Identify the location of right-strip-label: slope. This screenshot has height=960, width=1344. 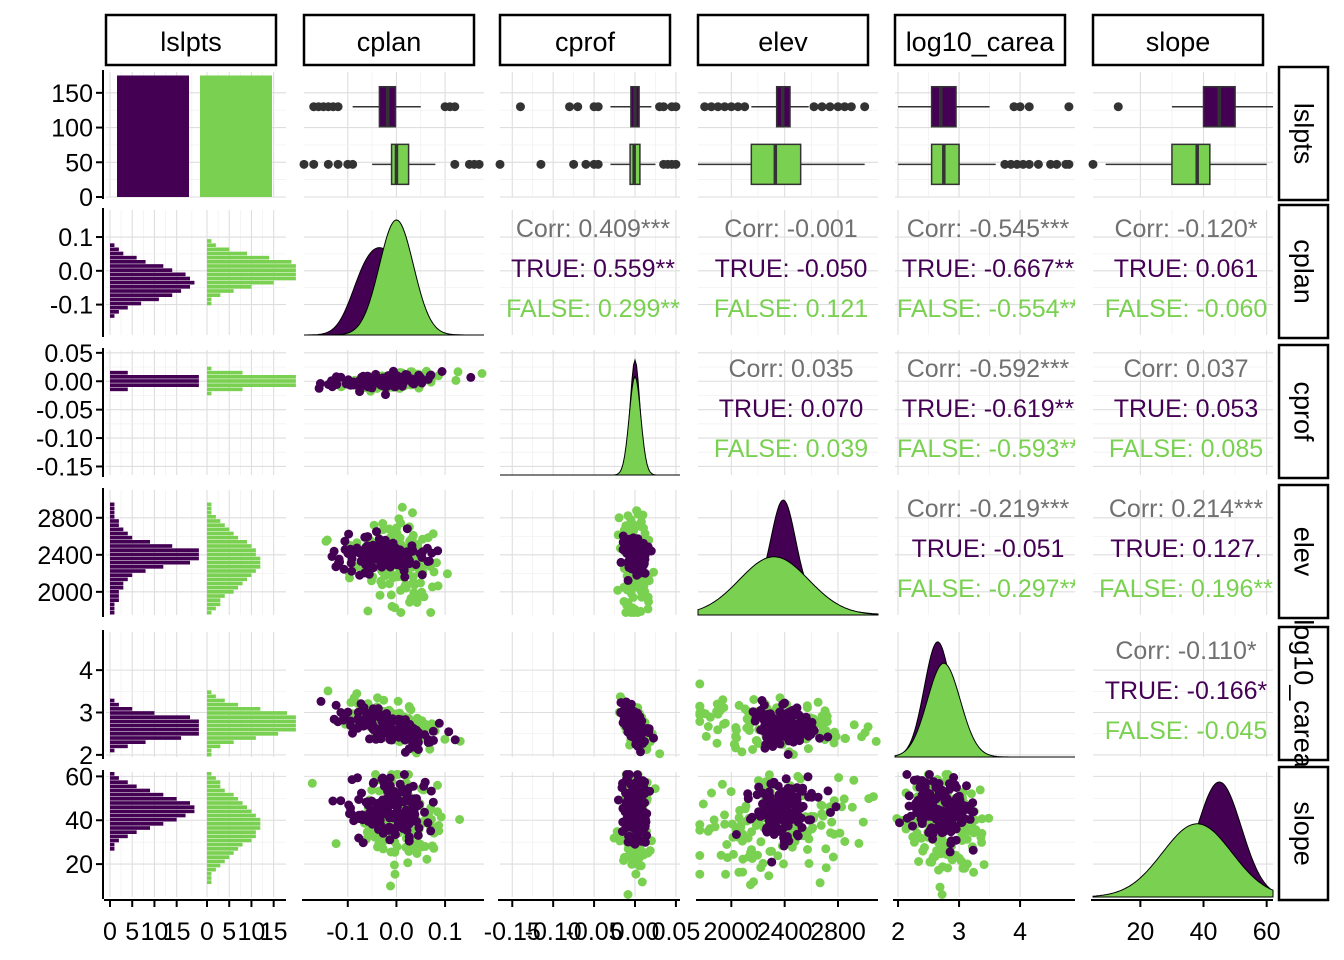
(1304, 833).